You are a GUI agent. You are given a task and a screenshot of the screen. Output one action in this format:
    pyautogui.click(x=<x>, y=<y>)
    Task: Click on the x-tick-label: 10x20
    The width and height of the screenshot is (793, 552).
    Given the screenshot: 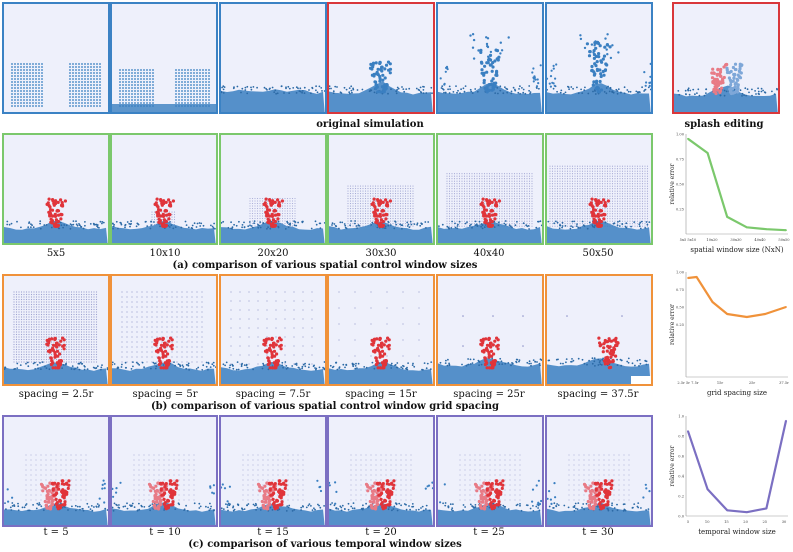 What is the action you would take?
    pyautogui.click(x=712, y=240)
    